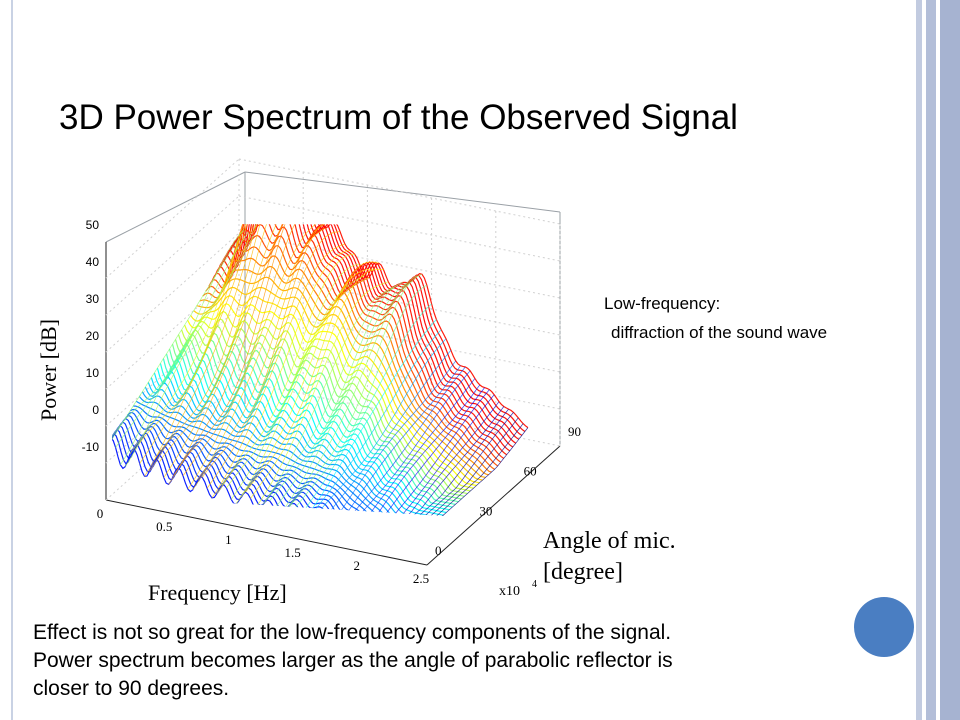 The width and height of the screenshot is (960, 720). Describe the element at coordinates (509, 591) in the screenshot. I see `x-axis-scale-label: x10` at that location.